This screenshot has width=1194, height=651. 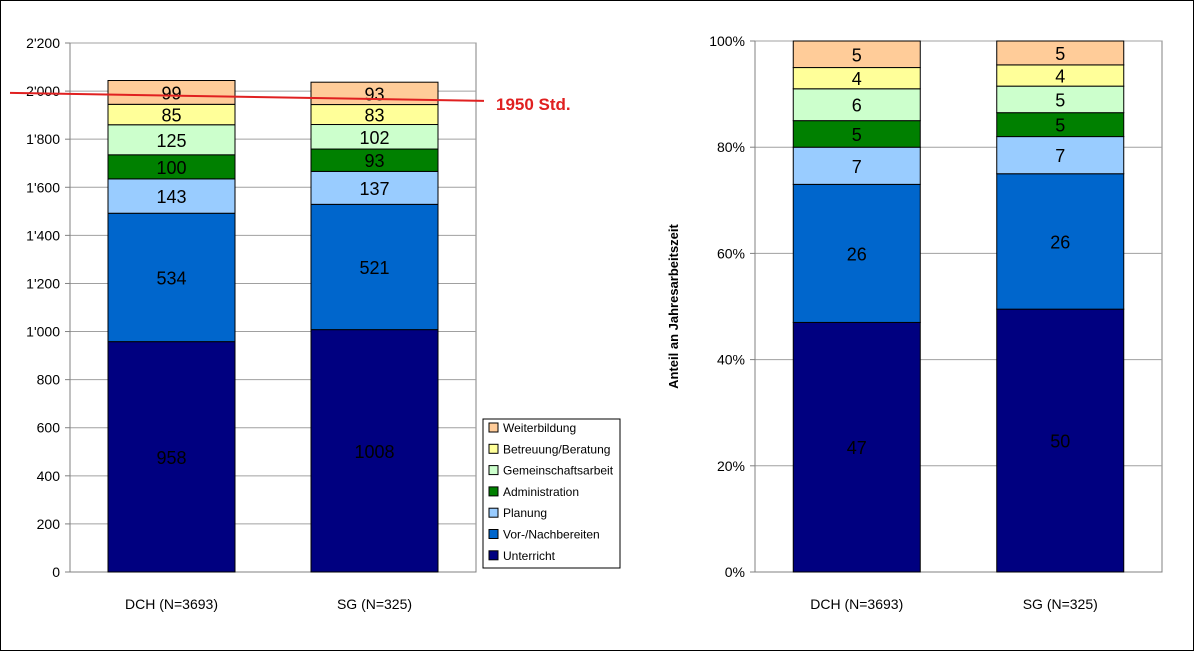 I want to click on y-tick-label: 1'400, so click(x=43, y=235).